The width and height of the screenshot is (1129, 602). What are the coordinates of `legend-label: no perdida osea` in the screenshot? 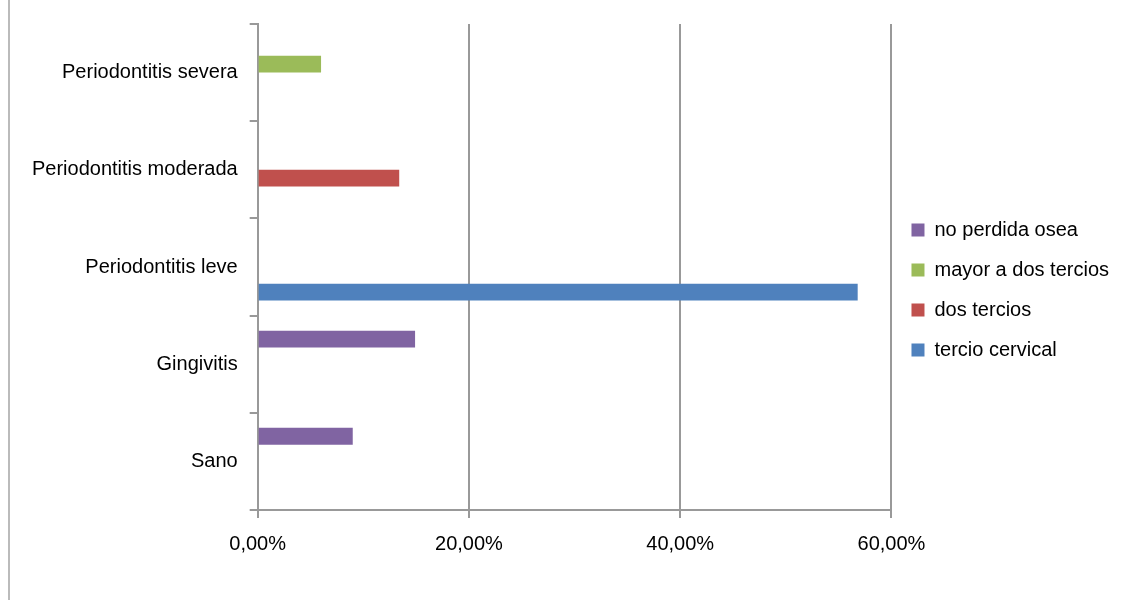 It's located at (1006, 228).